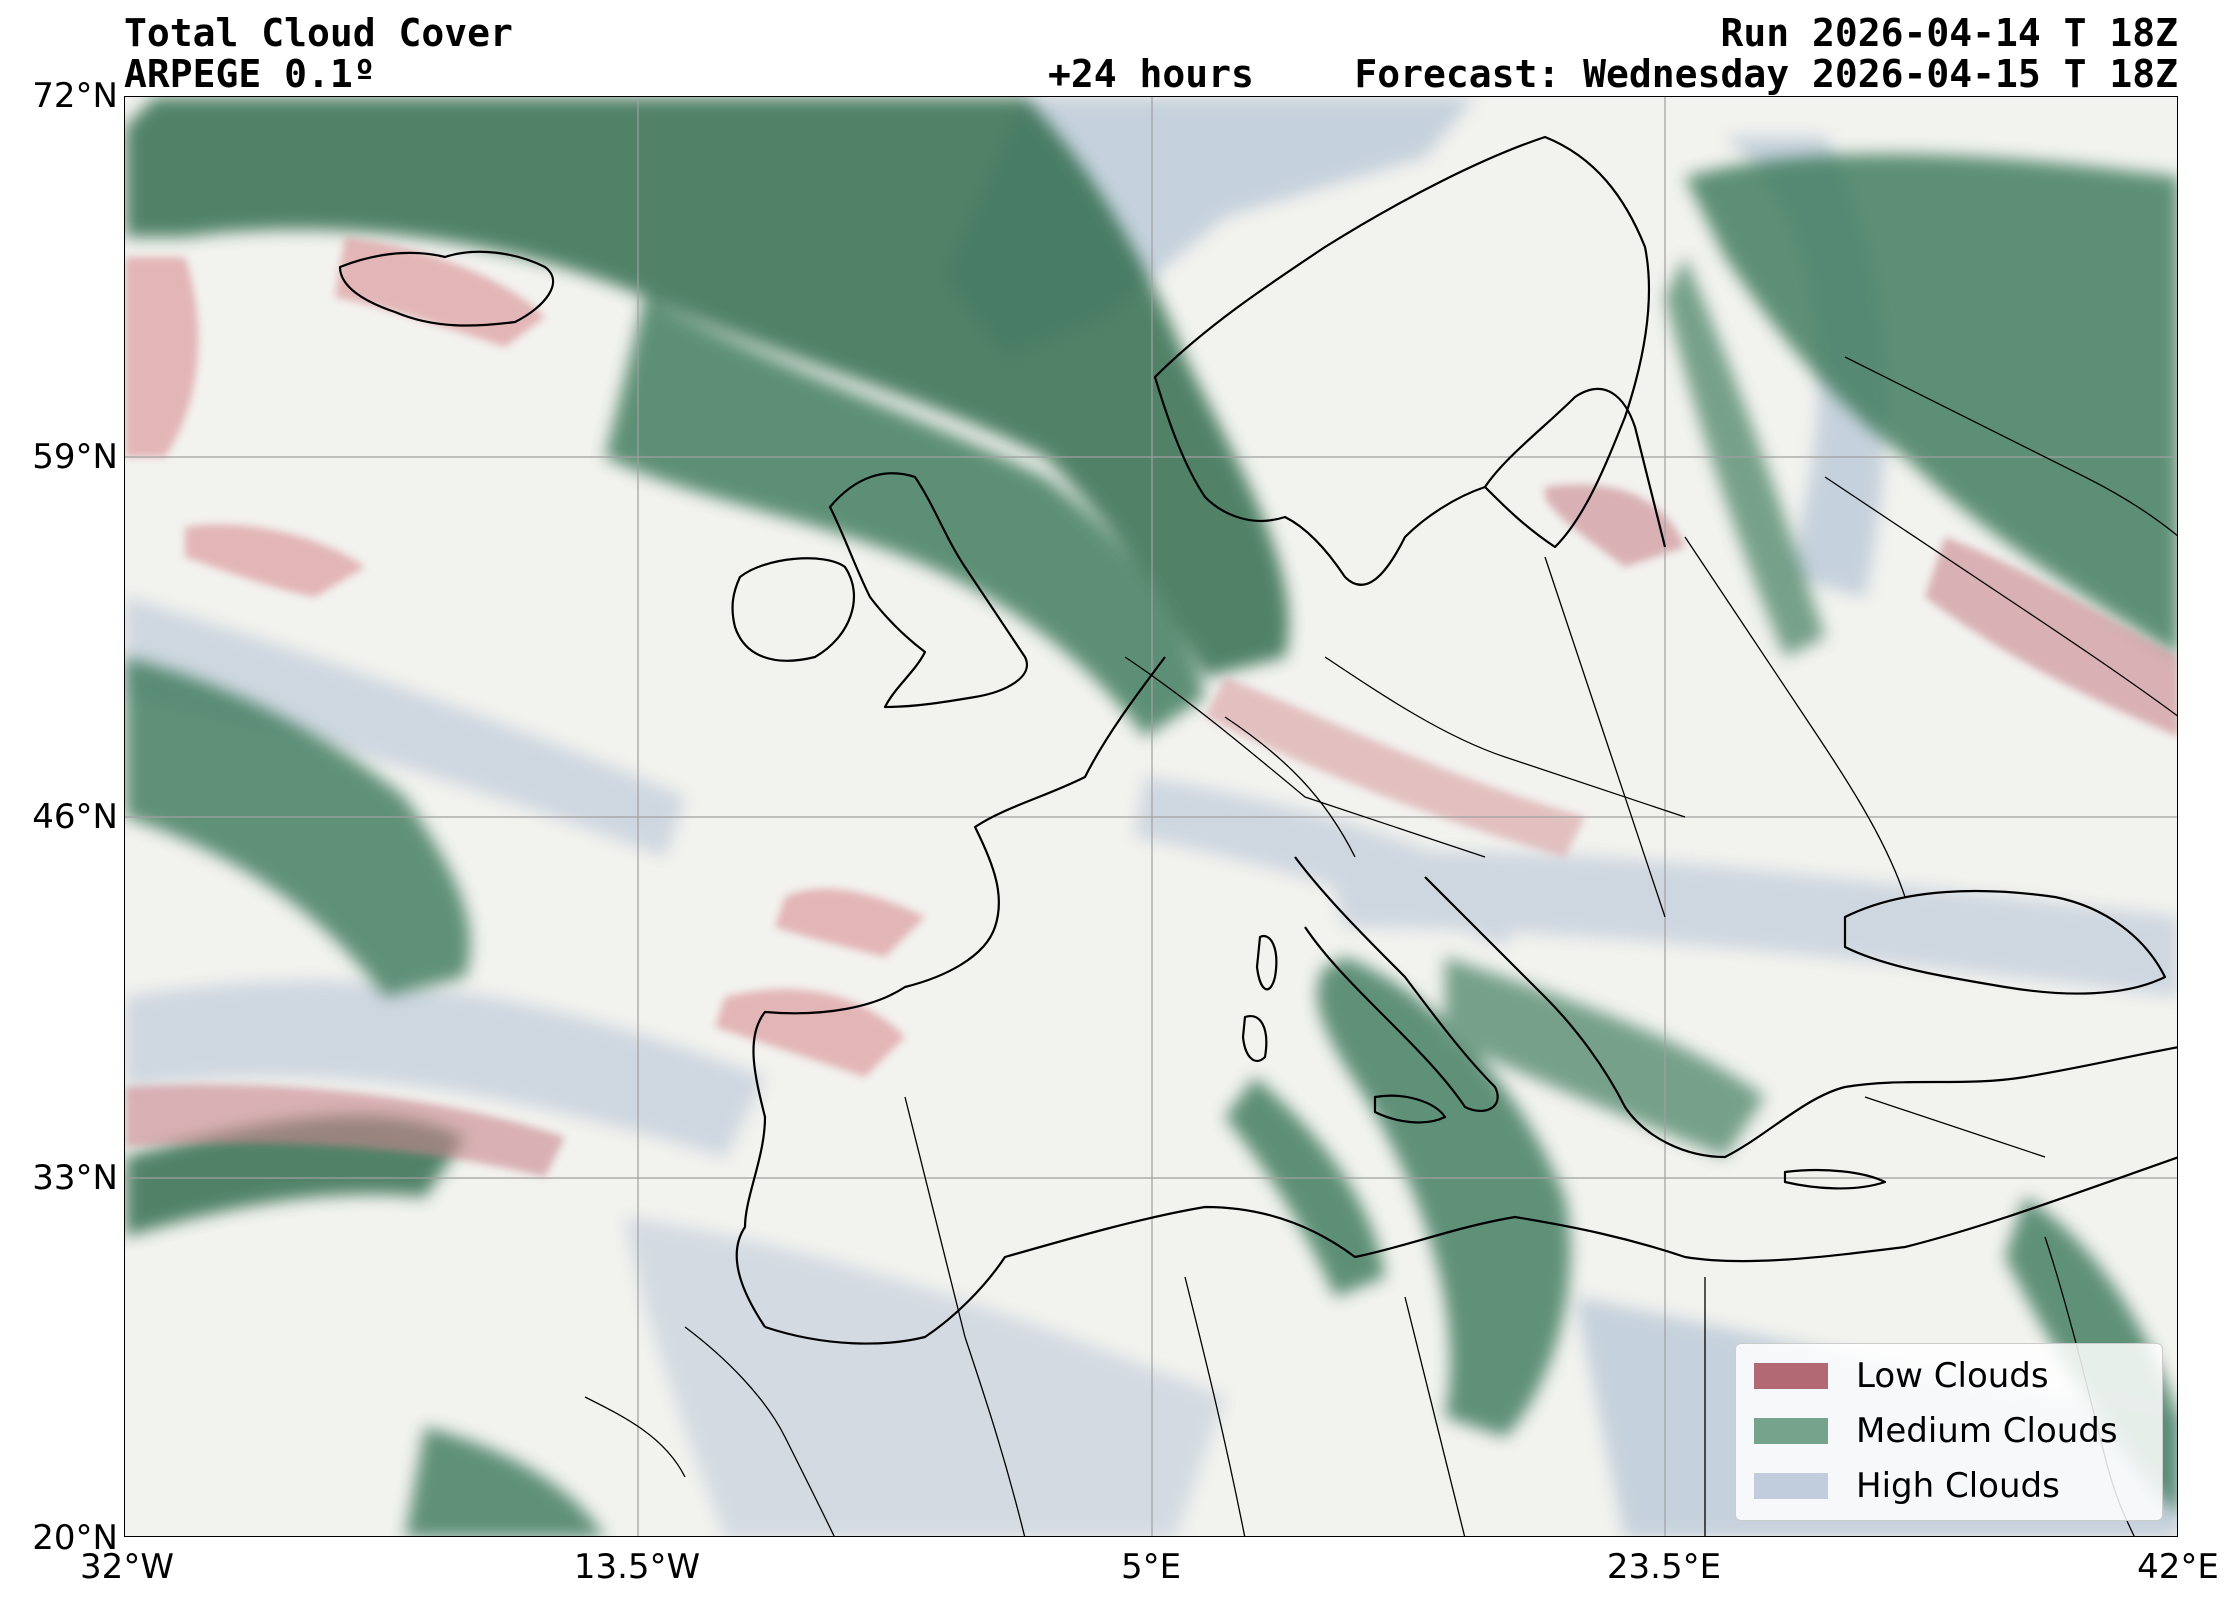  I want to click on legend-item-low-clouds: Low Clouds, so click(1901, 1376).